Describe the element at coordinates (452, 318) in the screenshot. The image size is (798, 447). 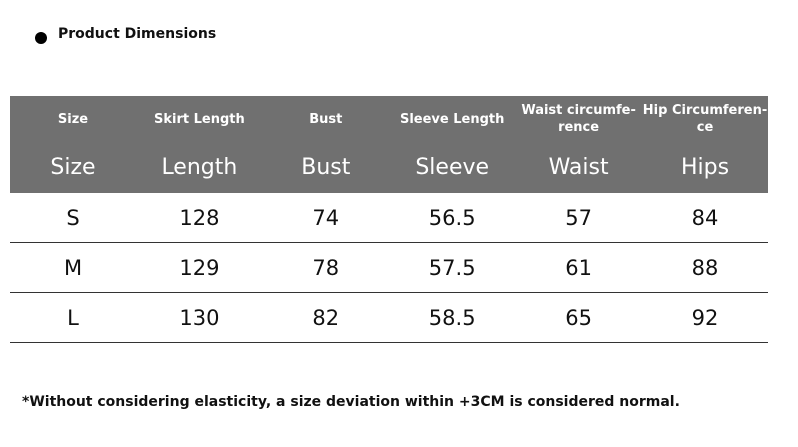
I see `table-cell: 58.5` at that location.